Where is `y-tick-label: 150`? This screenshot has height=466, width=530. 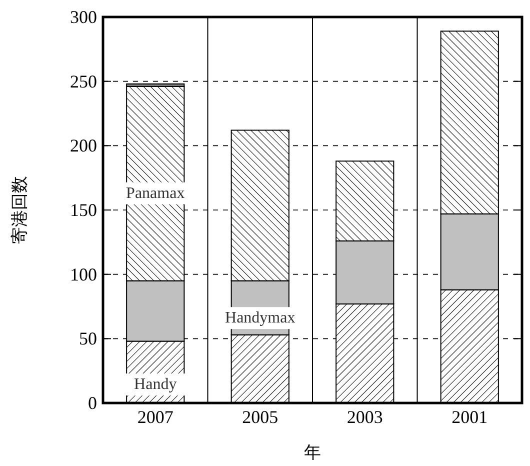 y-tick-label: 150 is located at coordinates (83, 210).